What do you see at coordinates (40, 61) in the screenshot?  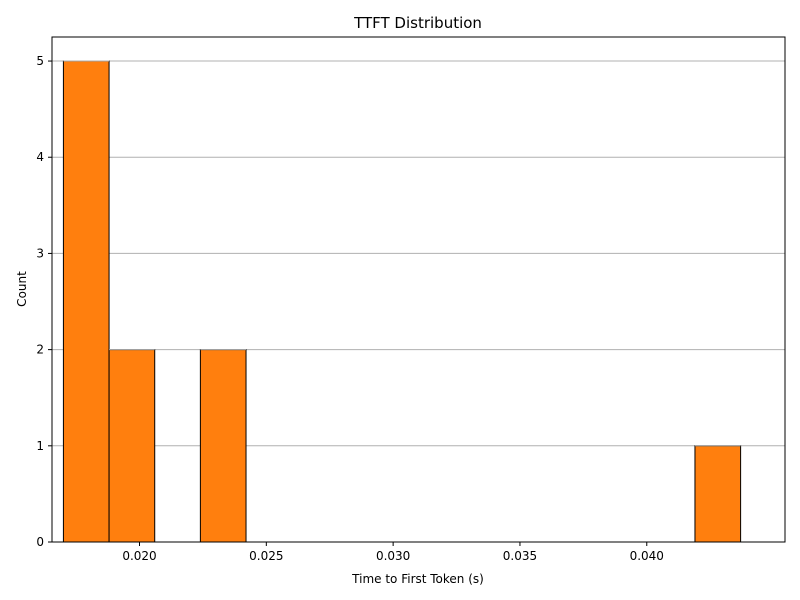 I see `y-tick-label: 5` at bounding box center [40, 61].